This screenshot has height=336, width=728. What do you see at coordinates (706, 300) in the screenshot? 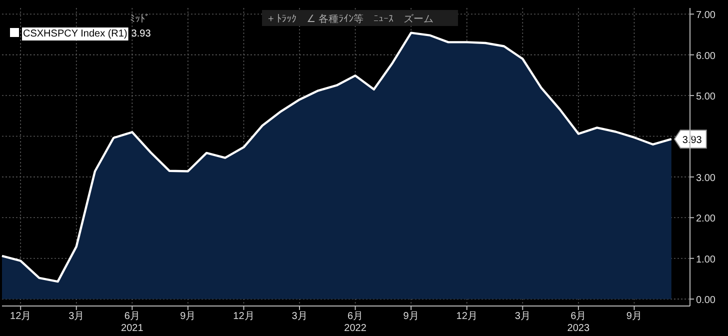
I see `y-tick-label: 0.00` at bounding box center [706, 300].